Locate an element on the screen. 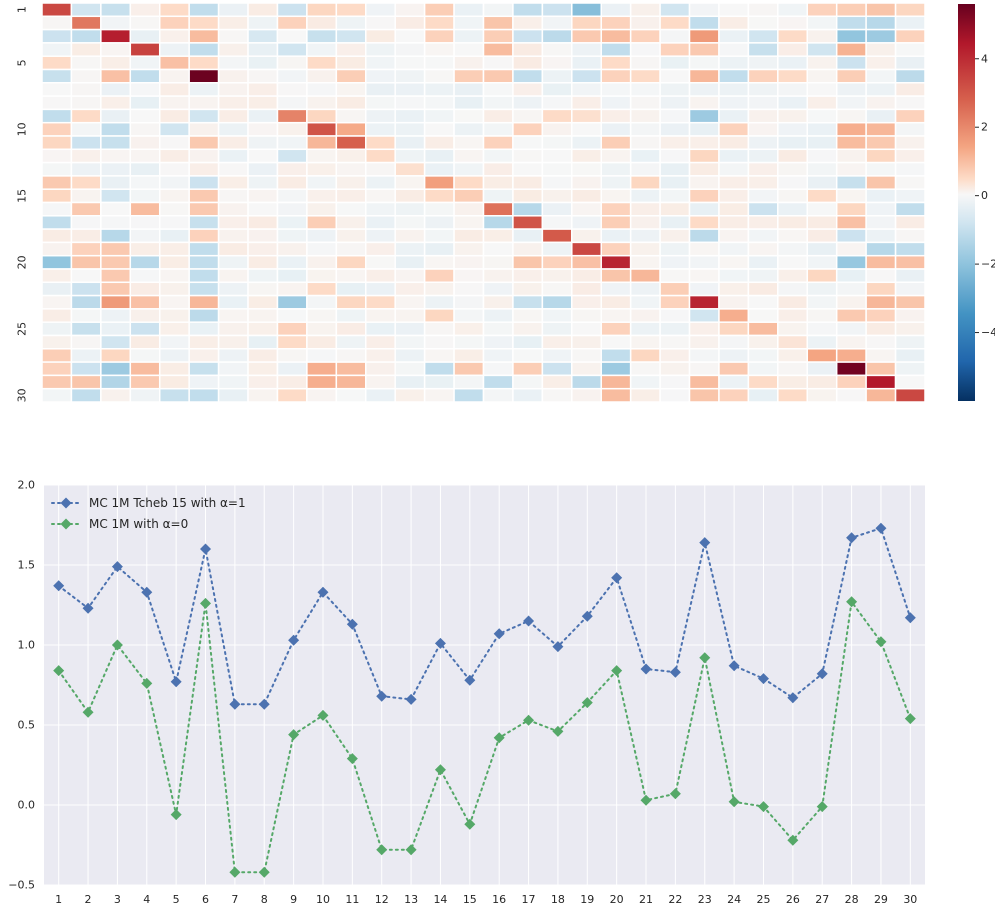 The height and width of the screenshot is (911, 995). x-tick-label: 8 is located at coordinates (264, 899).